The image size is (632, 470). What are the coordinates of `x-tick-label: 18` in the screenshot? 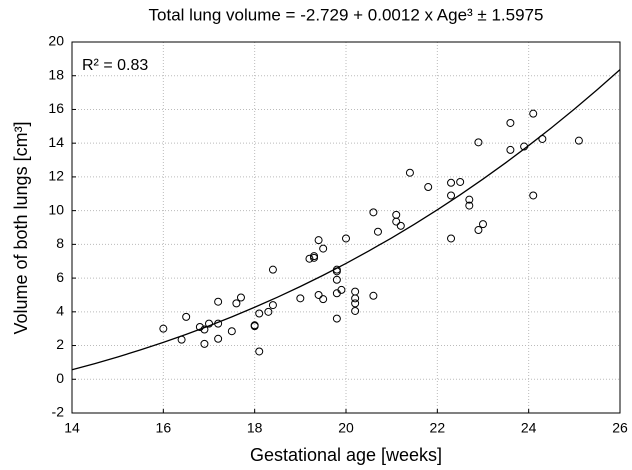 It's located at (255, 428).